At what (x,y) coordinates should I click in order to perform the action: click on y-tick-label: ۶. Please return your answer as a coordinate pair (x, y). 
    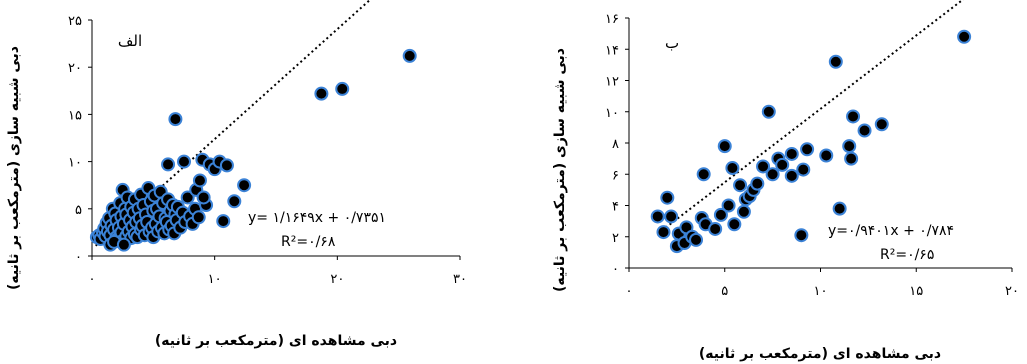
    Looking at the image, I should click on (615, 175).